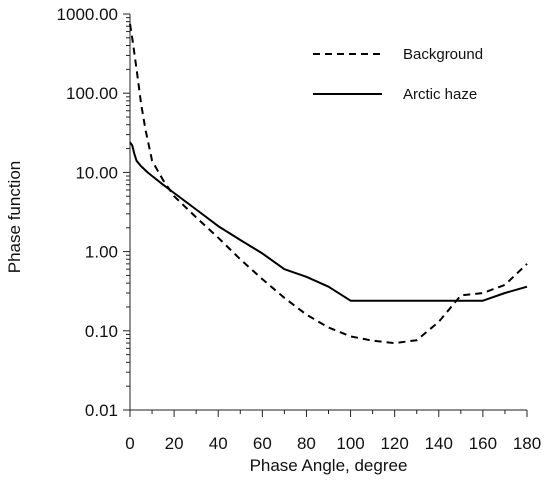 The height and width of the screenshot is (482, 550). What do you see at coordinates (101, 331) in the screenshot?
I see `y-tick-label: 0.10` at bounding box center [101, 331].